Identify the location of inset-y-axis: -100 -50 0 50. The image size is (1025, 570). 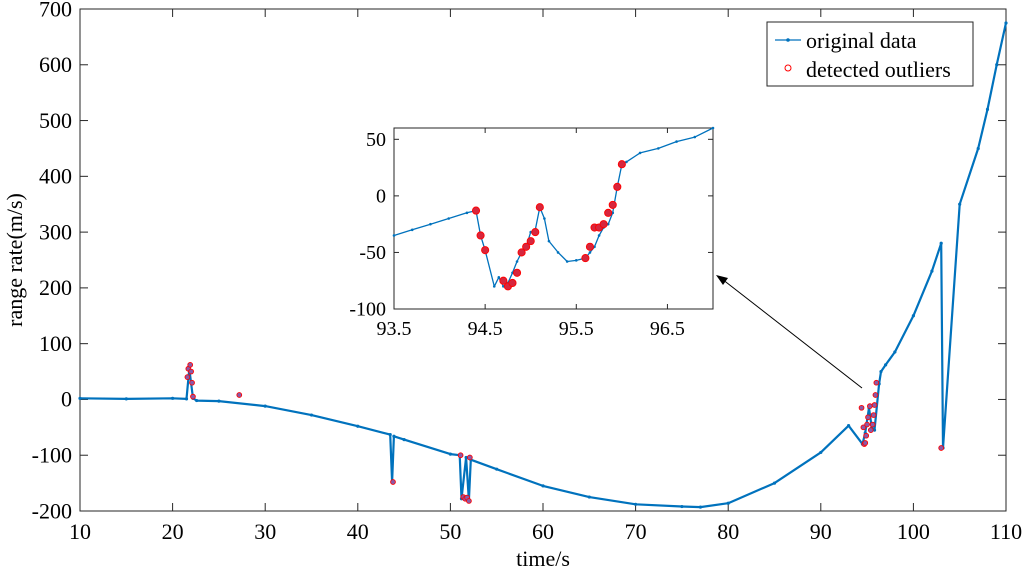
(531, 225).